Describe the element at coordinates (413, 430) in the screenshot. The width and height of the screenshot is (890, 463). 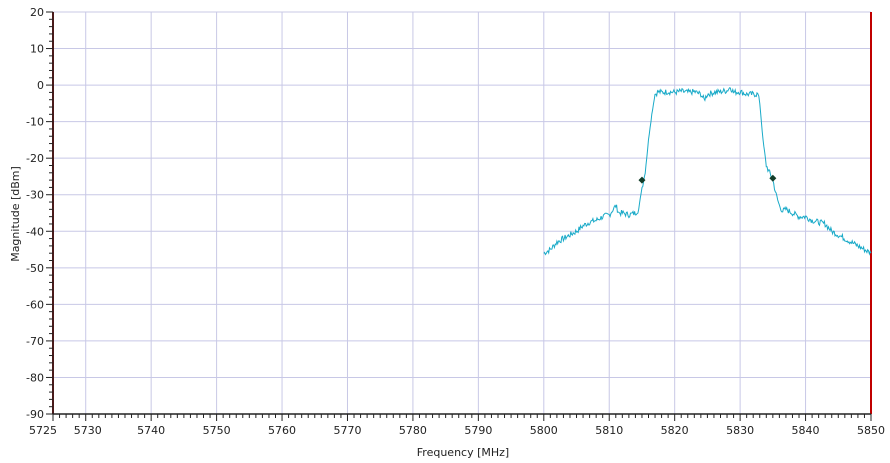
I see `x-tick-label: 5780` at that location.